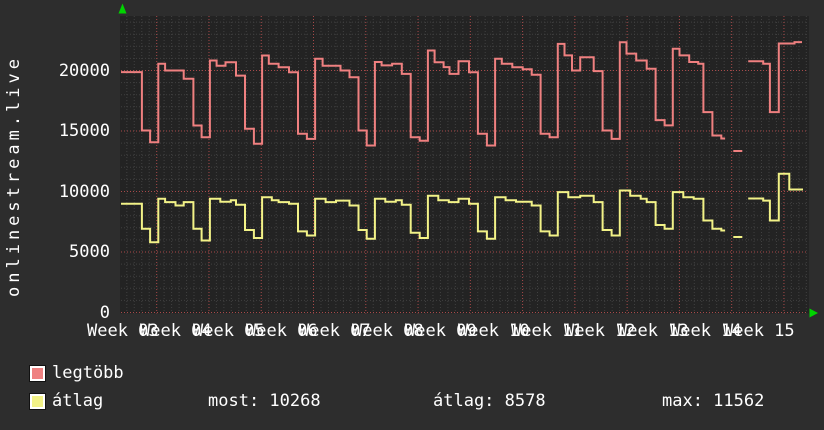 The height and width of the screenshot is (430, 824). I want to click on x-week-label-4: Week 04, so click(176, 331).